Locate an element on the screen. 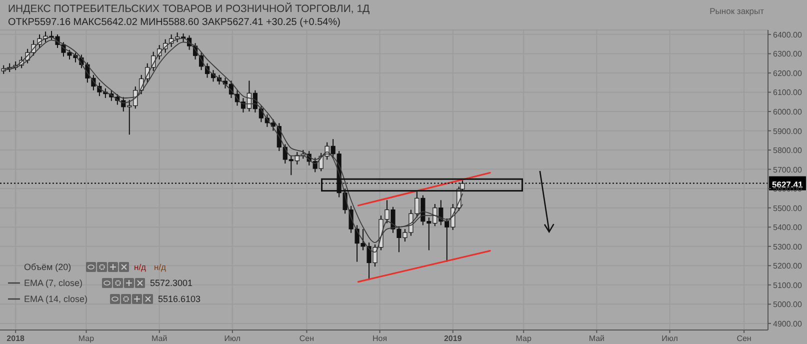  y-tick-label: 5000.00 is located at coordinates (787, 305).